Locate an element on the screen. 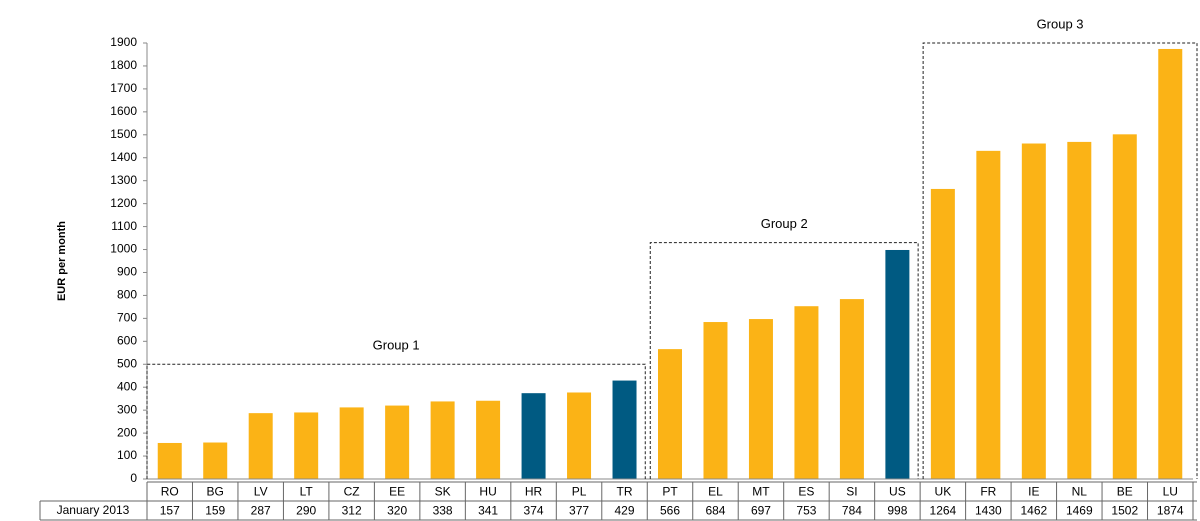  y-tick-label: 1300 is located at coordinates (123, 180).